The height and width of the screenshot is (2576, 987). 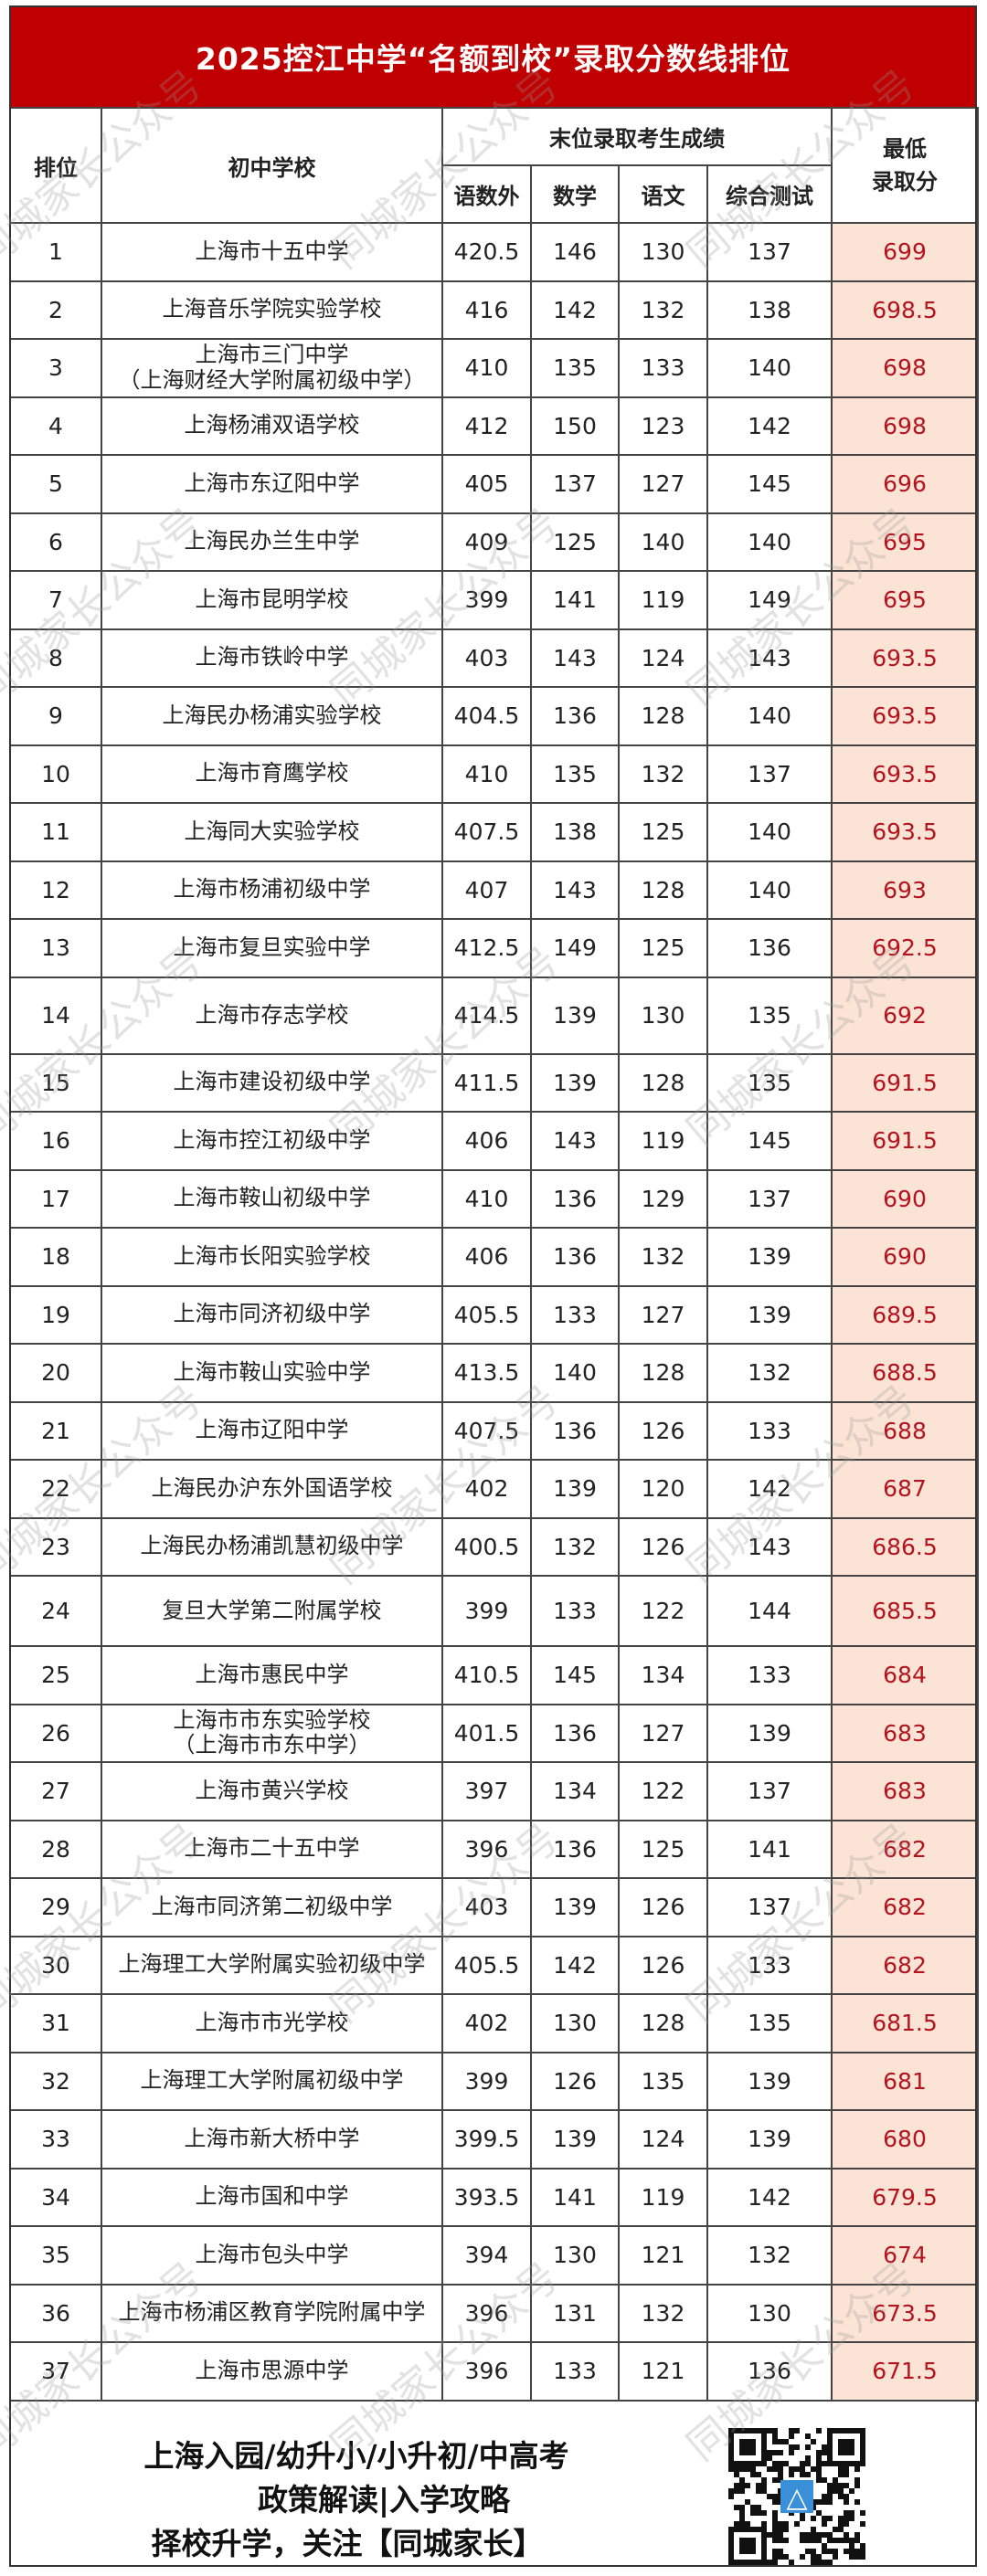 I want to click on school-cell: 上海市辽阳中学, so click(x=272, y=1430).